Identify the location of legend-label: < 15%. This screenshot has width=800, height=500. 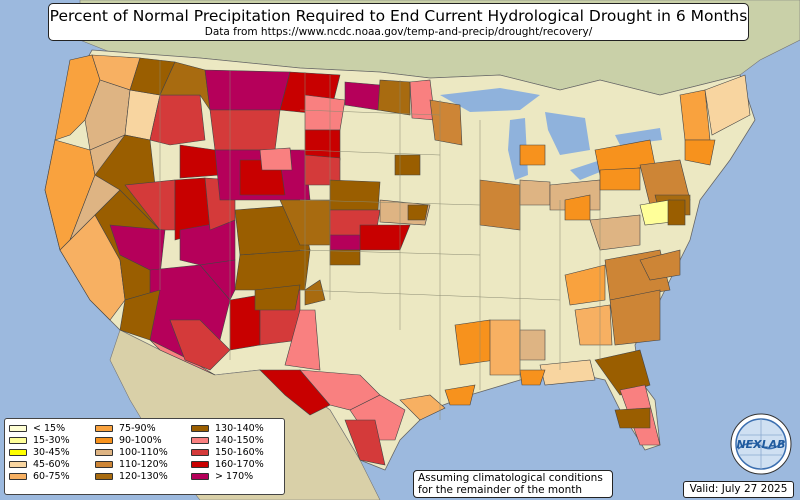
(49, 428).